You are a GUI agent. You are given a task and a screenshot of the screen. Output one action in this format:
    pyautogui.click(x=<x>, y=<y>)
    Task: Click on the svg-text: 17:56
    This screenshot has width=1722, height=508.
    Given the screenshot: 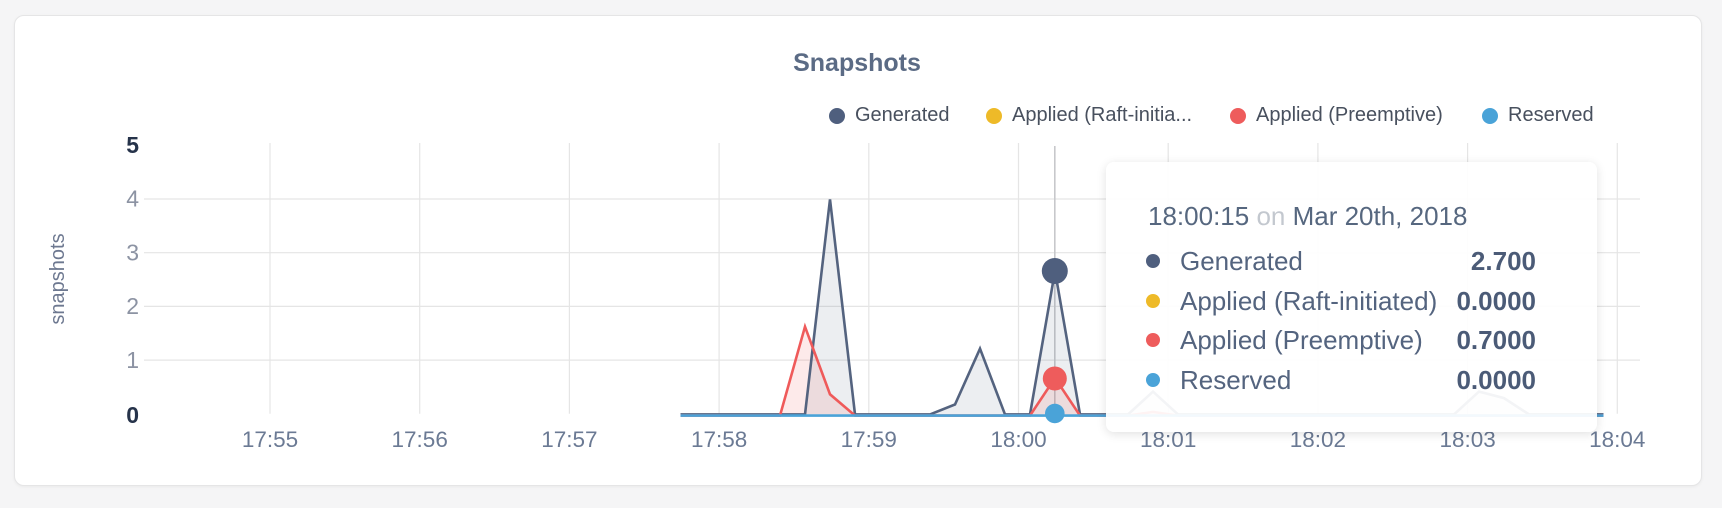 What is the action you would take?
    pyautogui.click(x=420, y=439)
    